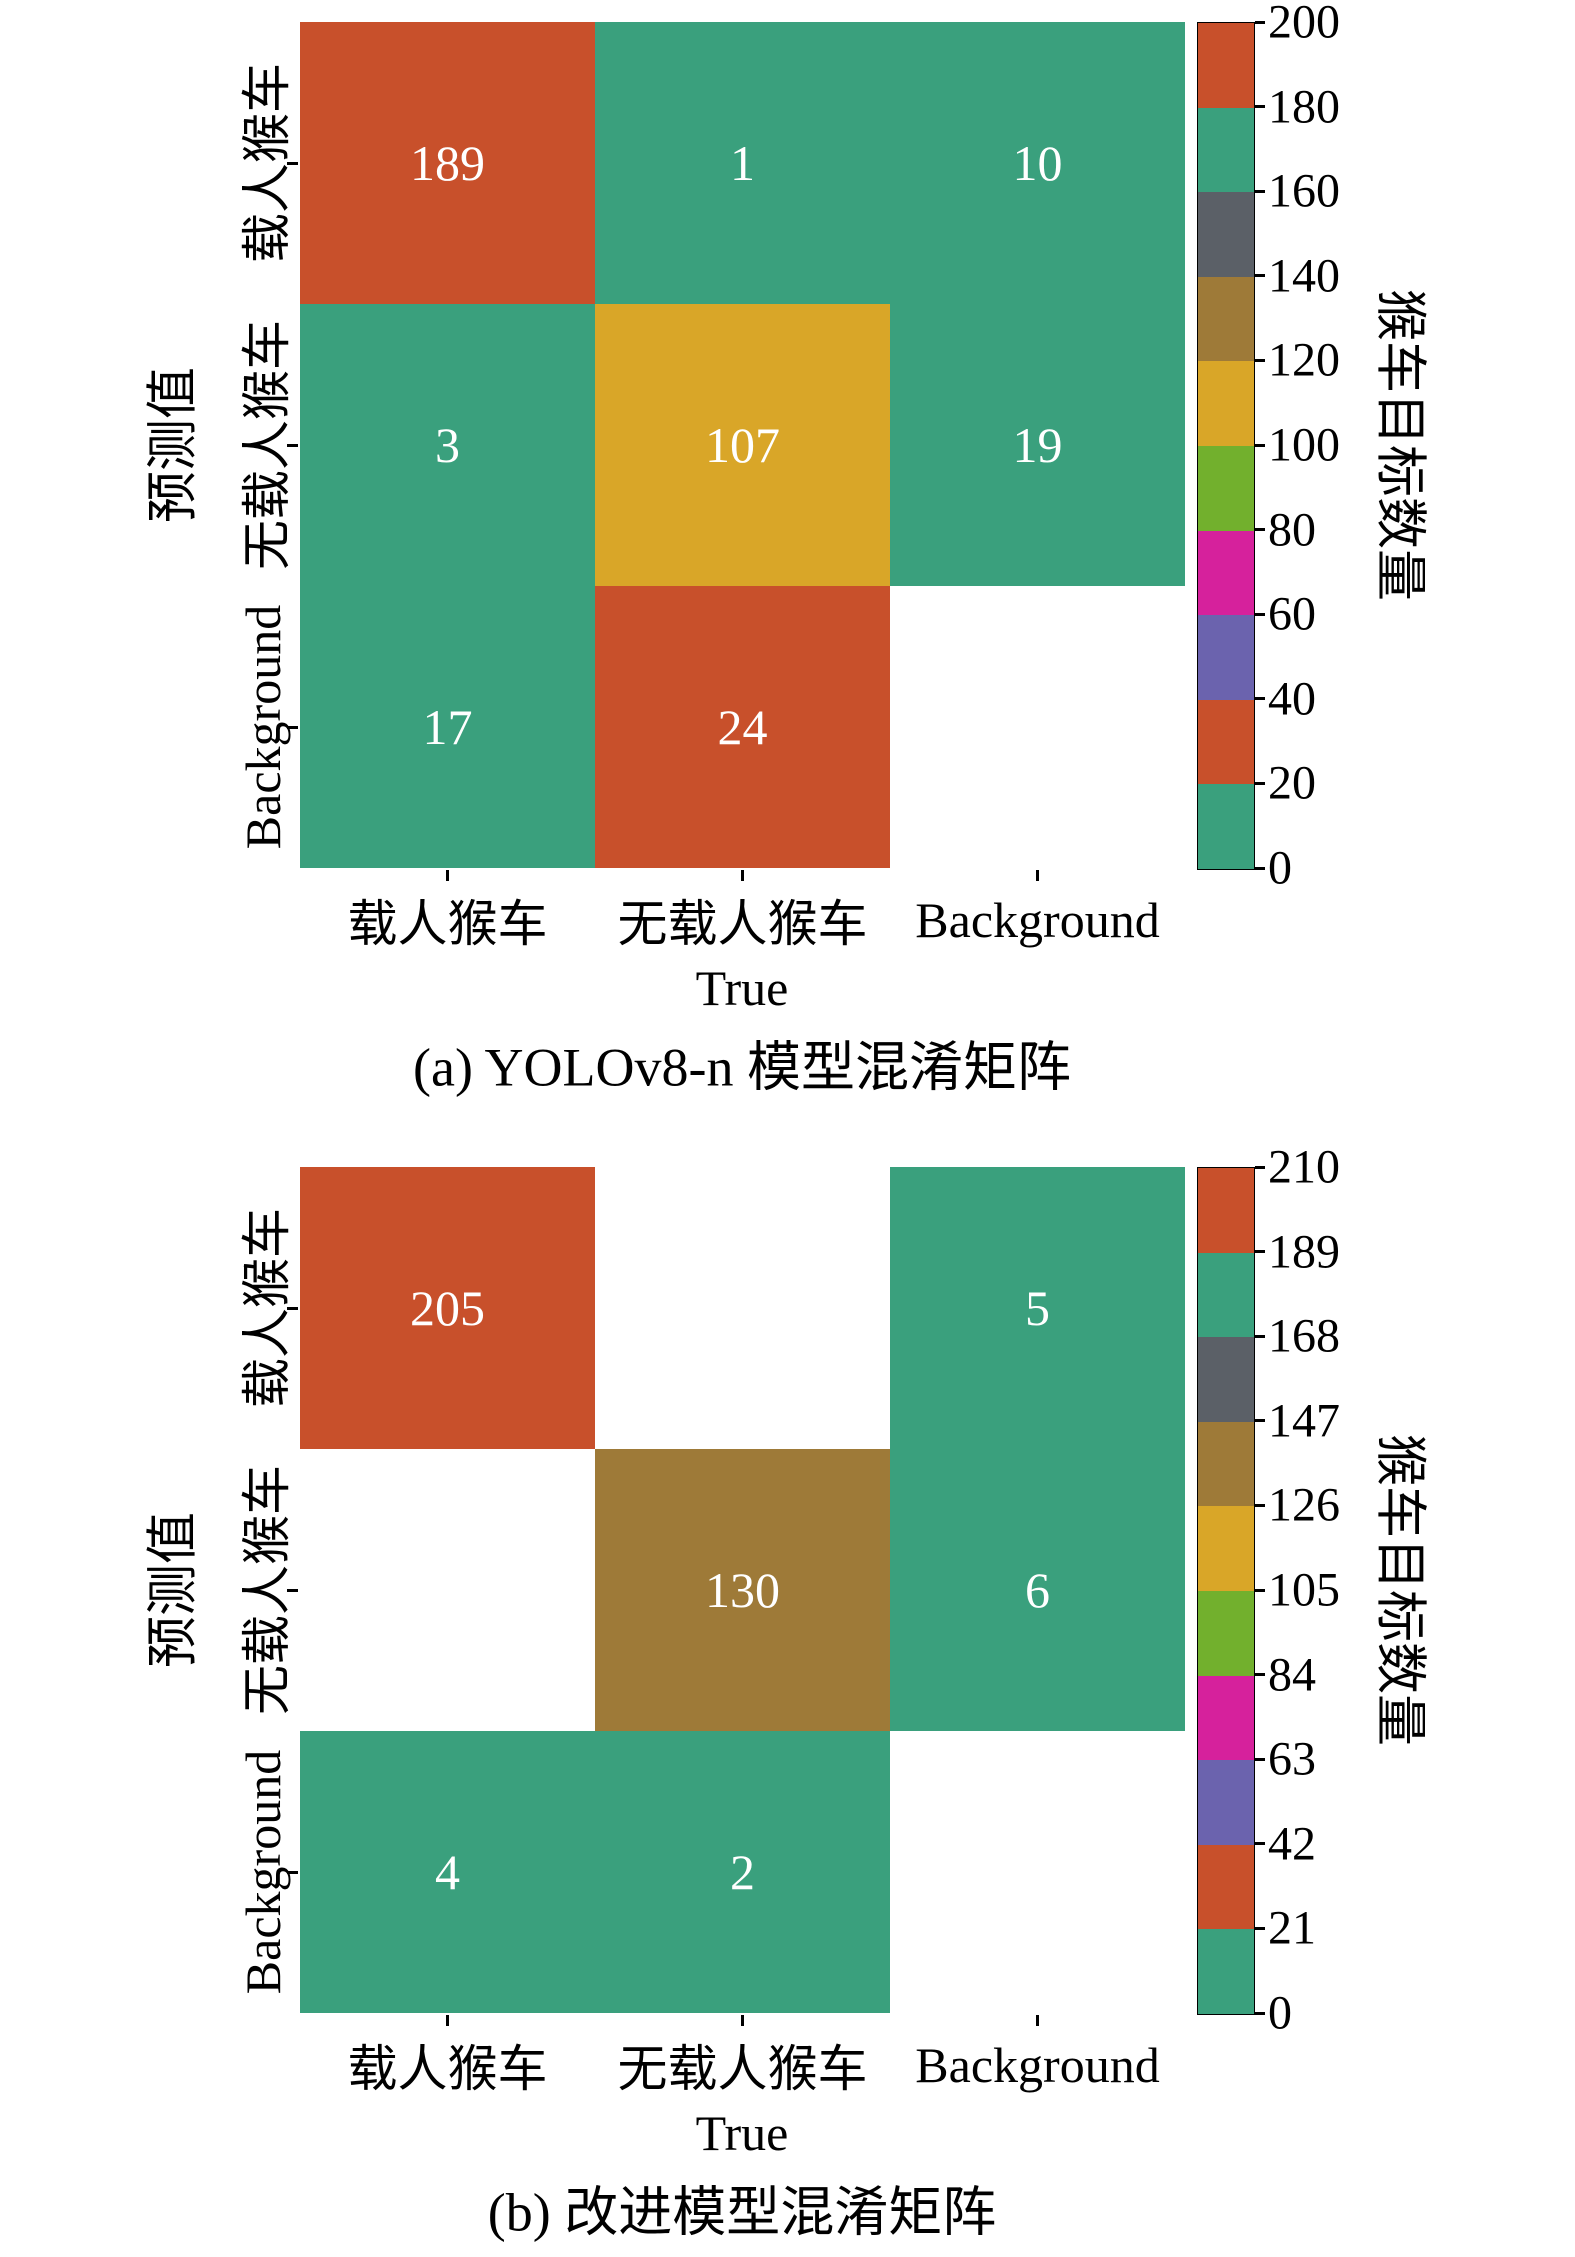  I want to click on cell-value: 4, so click(447, 1872).